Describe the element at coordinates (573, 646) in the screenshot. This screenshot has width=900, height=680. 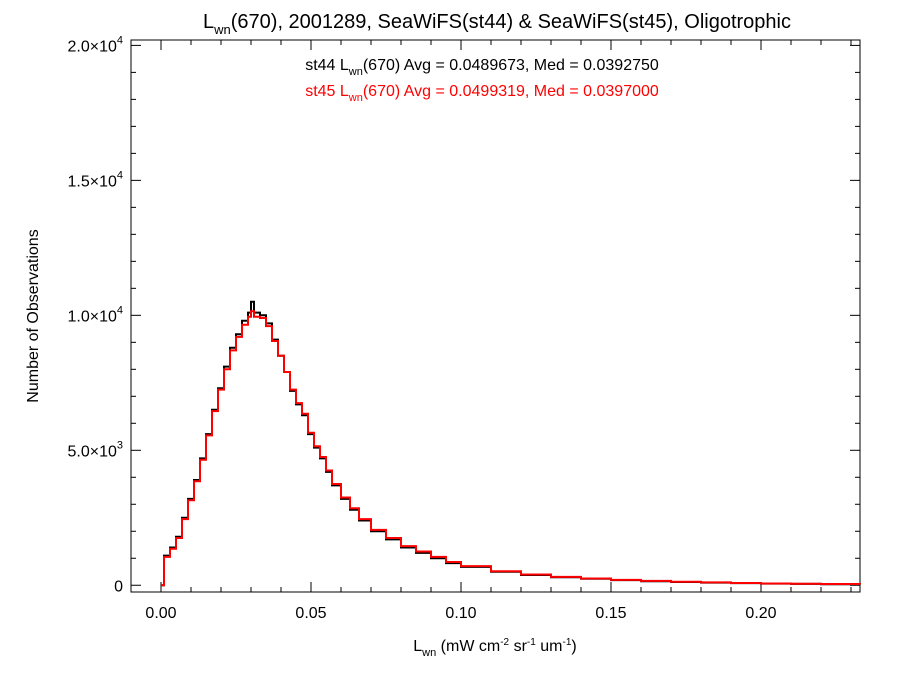
I see `xlabel-post: )` at that location.